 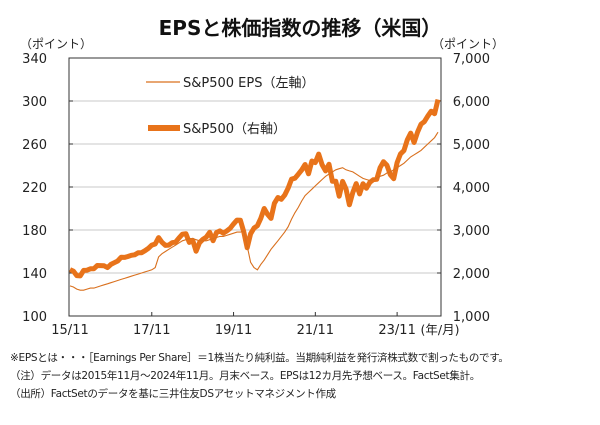 I want to click on legend: S&P500 EPS（左軸） S&P500（右軸）, so click(x=230, y=106).